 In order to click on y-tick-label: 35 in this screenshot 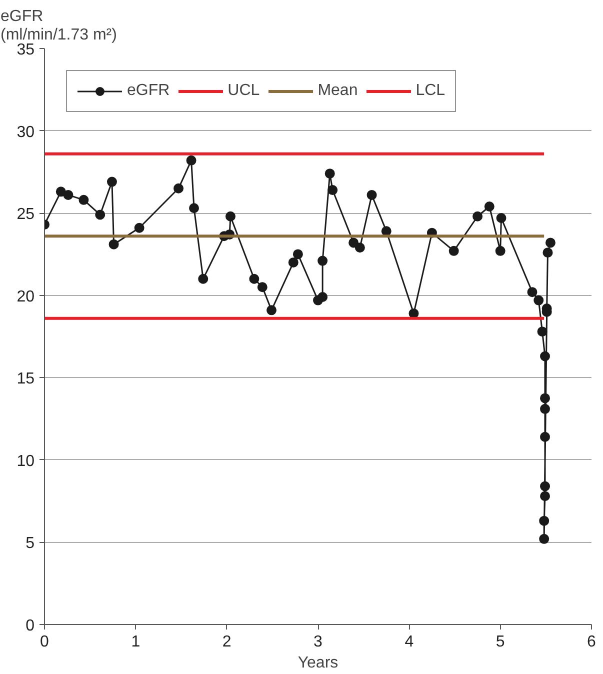, I will do `click(25, 50)`.